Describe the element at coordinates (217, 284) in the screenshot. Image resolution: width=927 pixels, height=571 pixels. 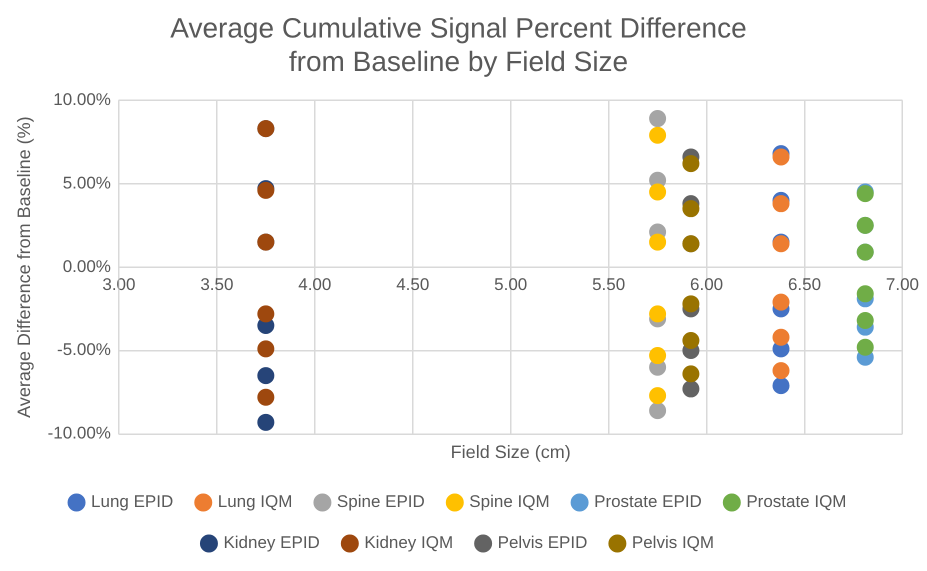
I see `x-tick-label: 3.50` at that location.